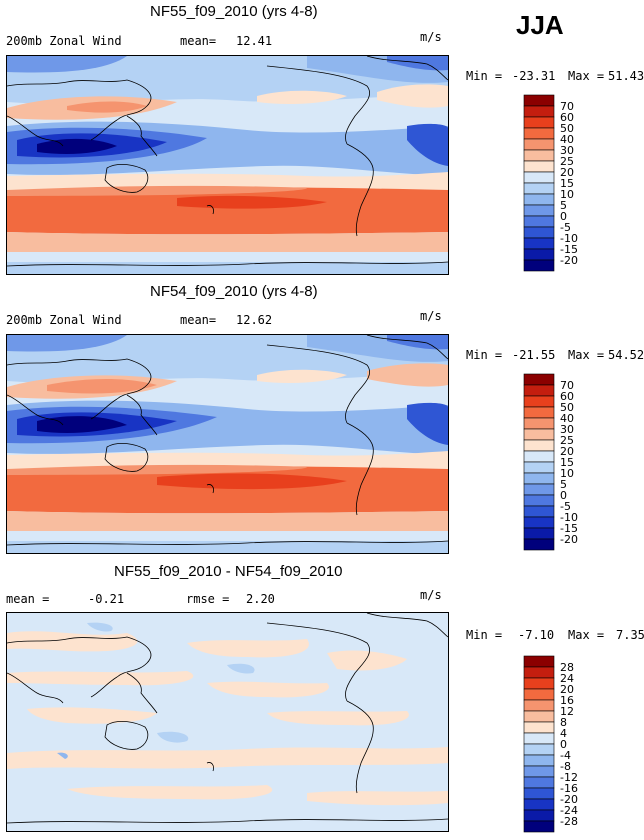 The width and height of the screenshot is (644, 840). Describe the element at coordinates (567, 407) in the screenshot. I see `colorbar-tick-label: 50` at that location.